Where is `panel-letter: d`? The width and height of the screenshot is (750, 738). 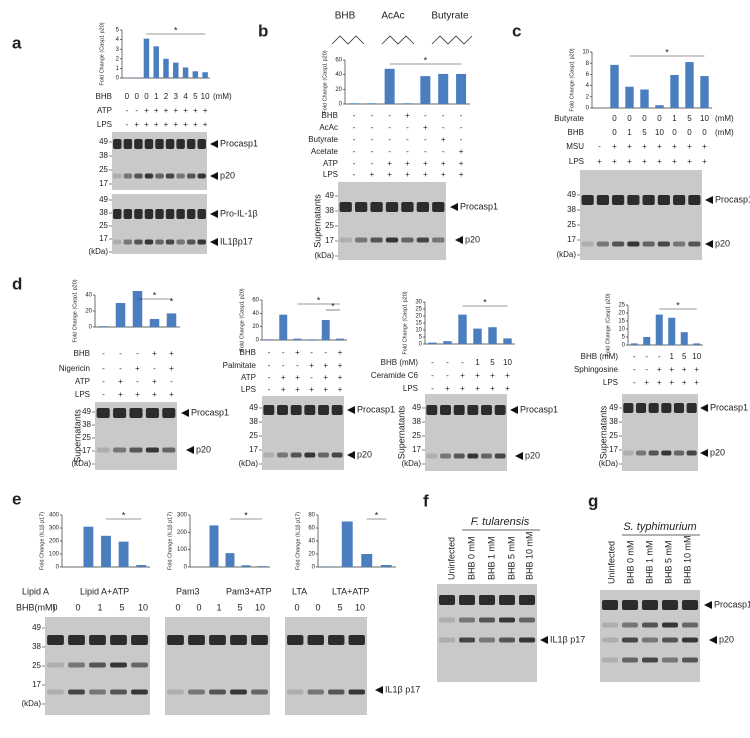
panel-letter: d is located at coordinates (17, 283).